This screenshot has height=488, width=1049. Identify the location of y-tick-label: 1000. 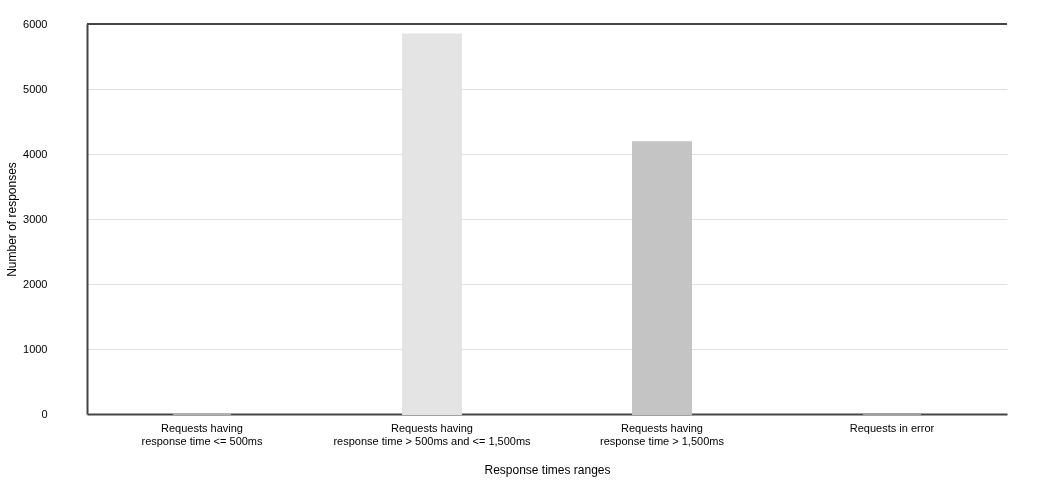
(35, 348).